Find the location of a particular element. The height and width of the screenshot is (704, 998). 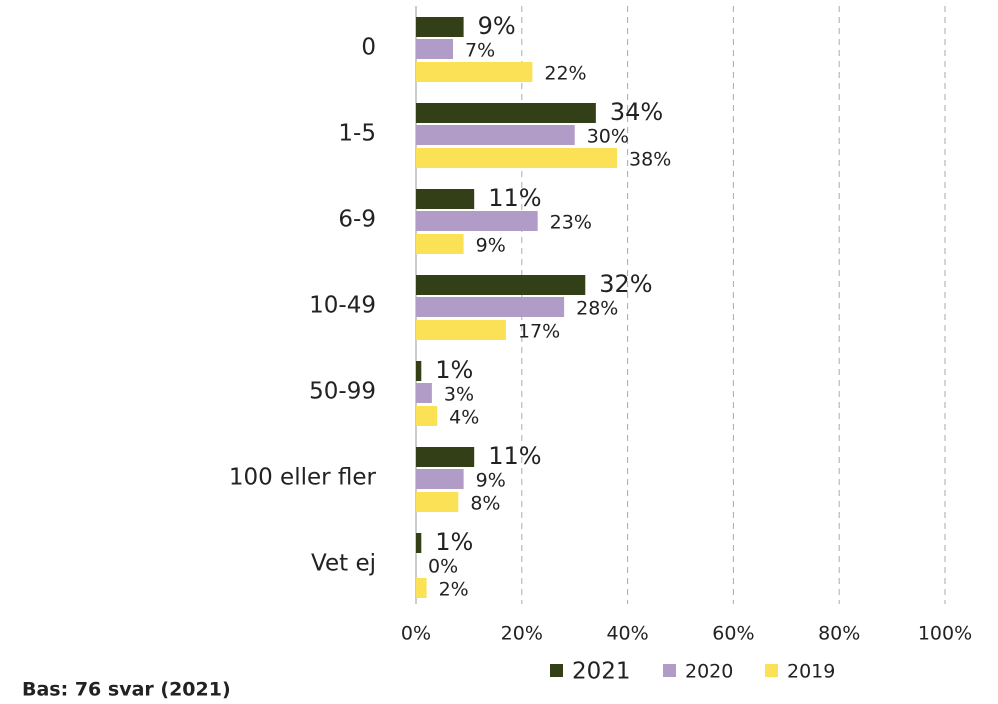

x-tick-label: 40% is located at coordinates (627, 634).